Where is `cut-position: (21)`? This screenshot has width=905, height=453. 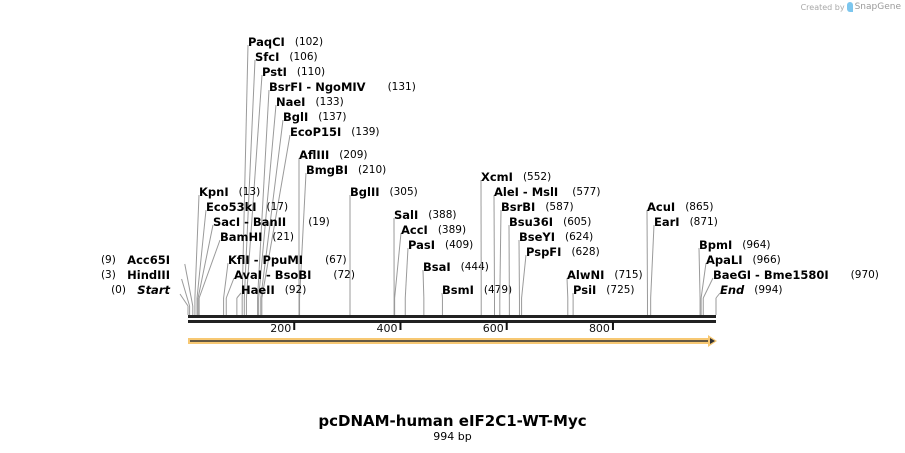 cut-position: (21) is located at coordinates (283, 237).